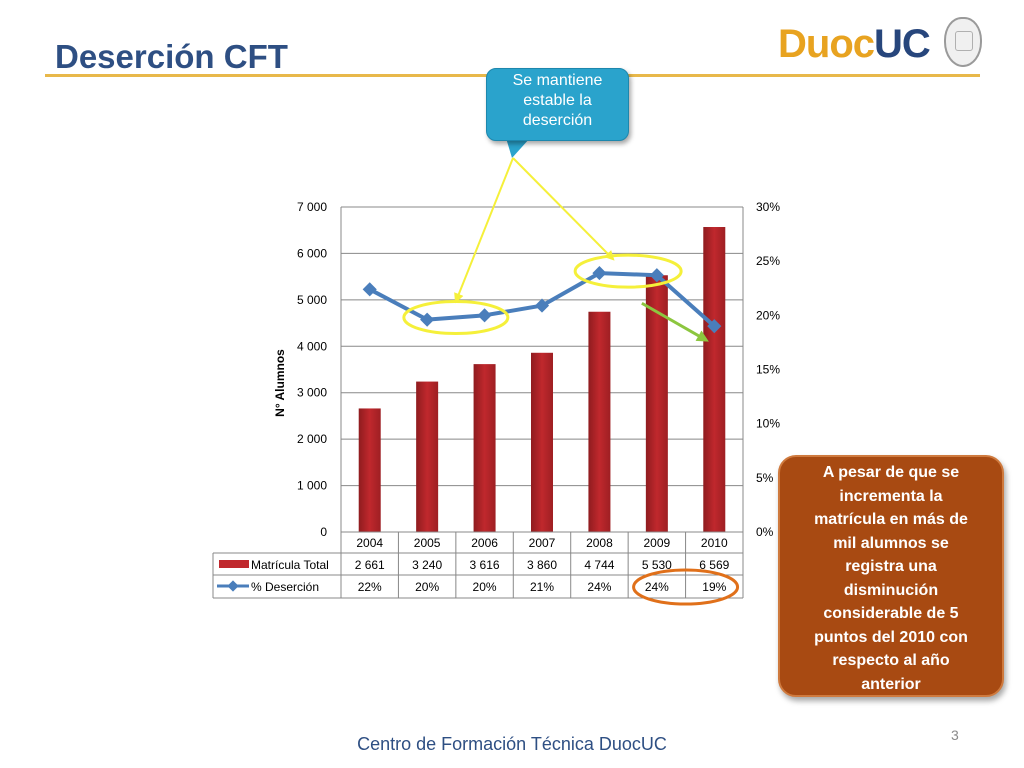 The height and width of the screenshot is (768, 1024). I want to click on footer-text: Centro de Formación Técnica DuocUC, so click(512, 744).